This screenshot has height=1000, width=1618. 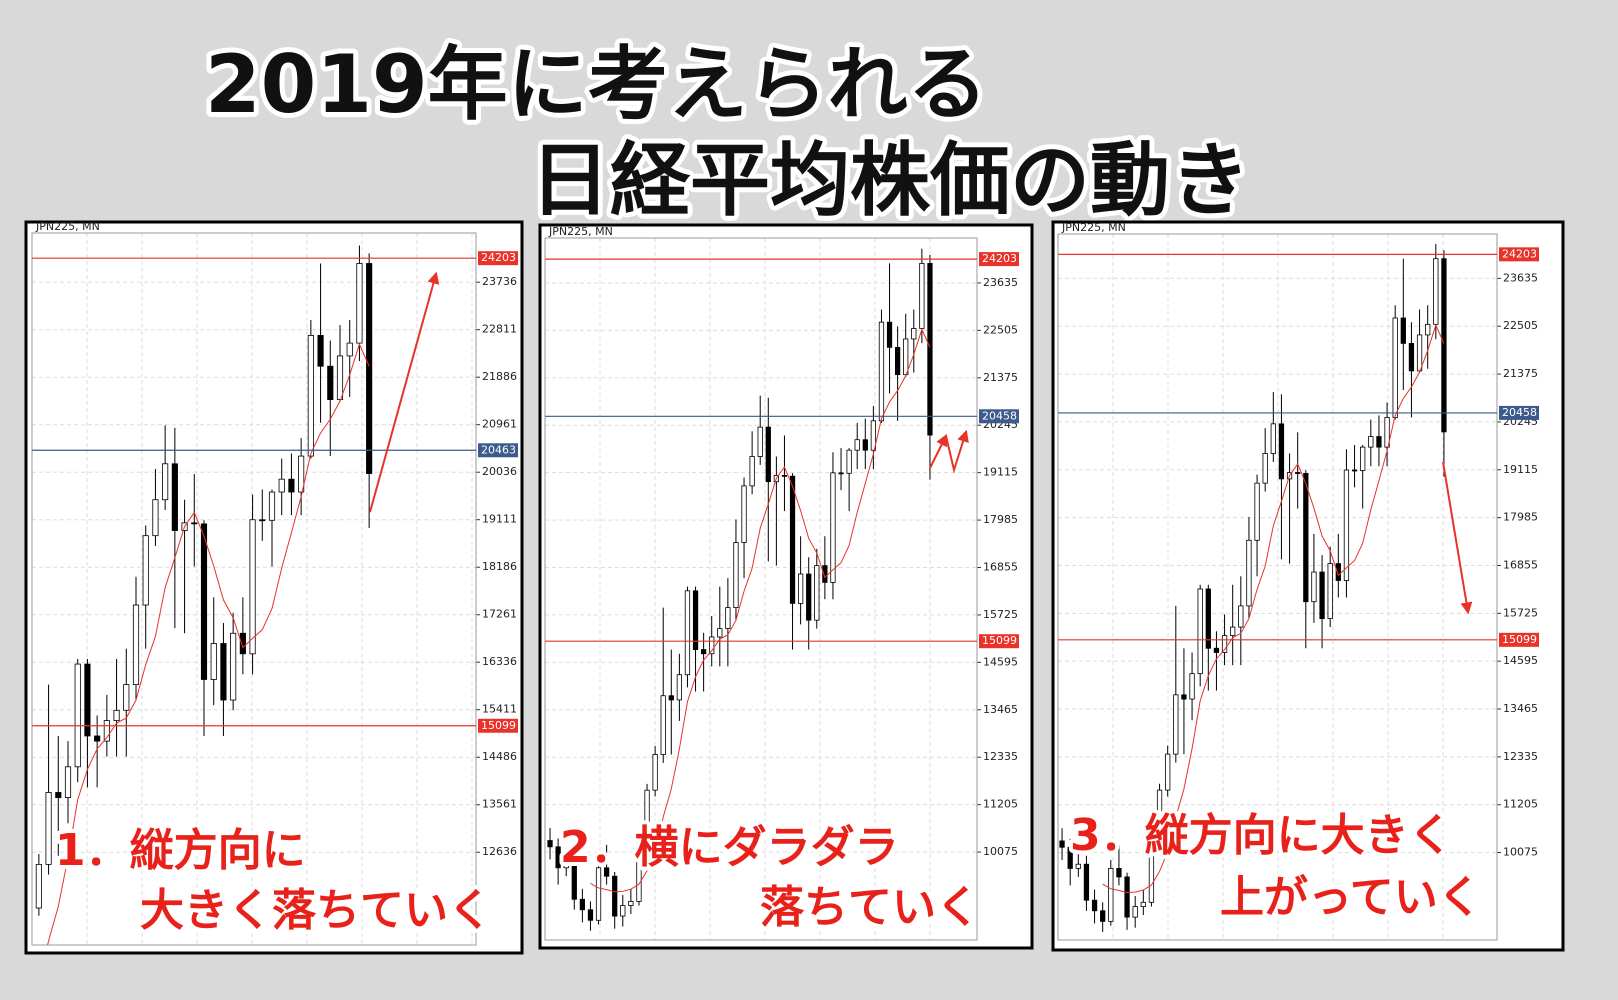 I want to click on y-tick-label: 21375, so click(x=1000, y=377).